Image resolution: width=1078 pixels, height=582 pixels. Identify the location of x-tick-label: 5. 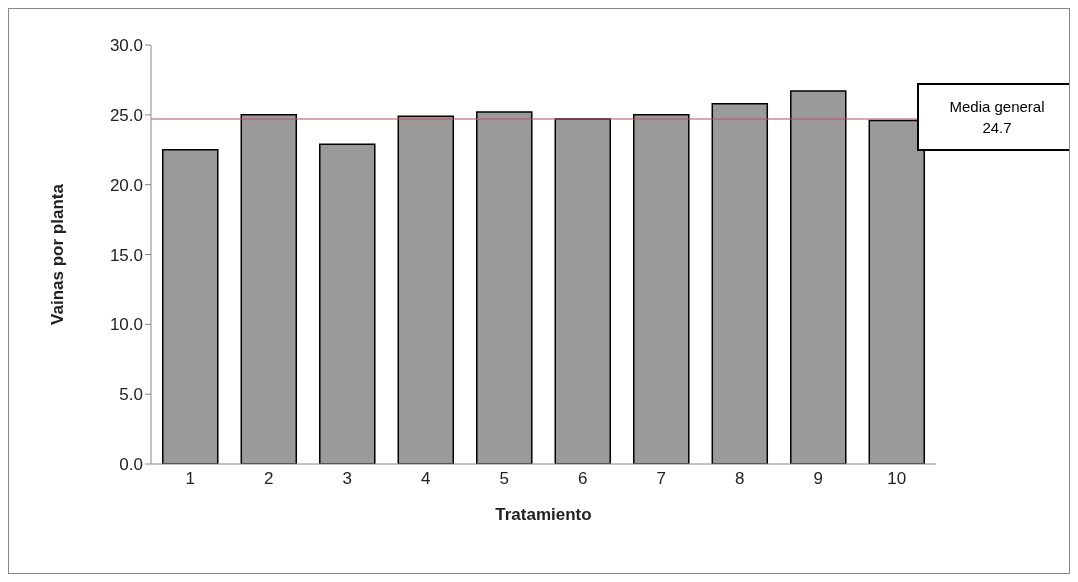
(504, 479).